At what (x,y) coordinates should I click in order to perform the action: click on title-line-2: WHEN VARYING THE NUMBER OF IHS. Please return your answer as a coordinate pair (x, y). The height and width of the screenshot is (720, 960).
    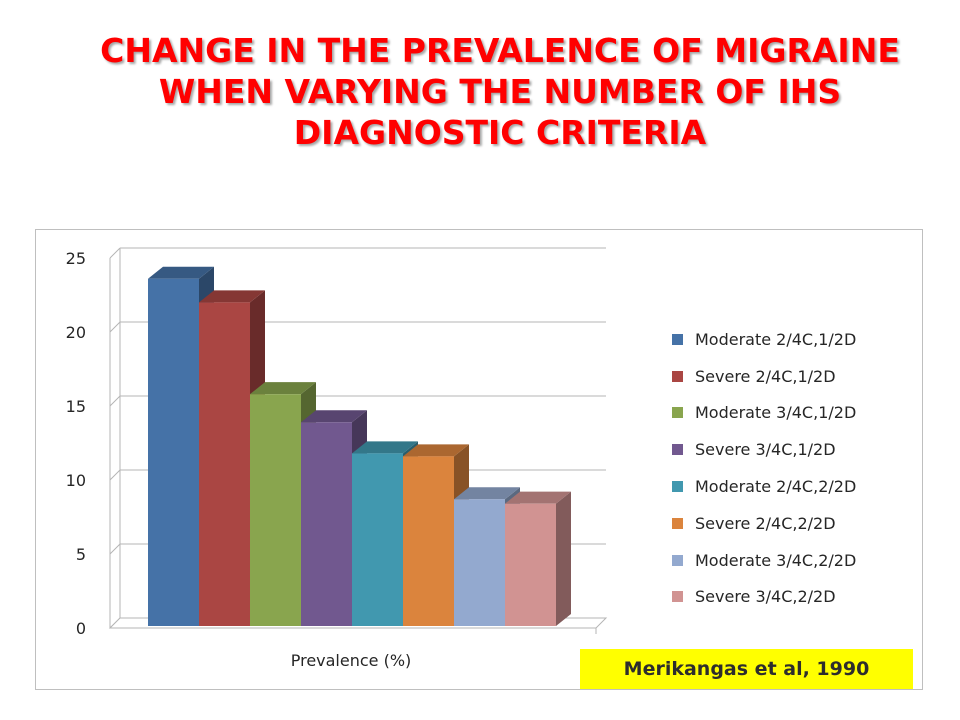
    Looking at the image, I should click on (500, 91).